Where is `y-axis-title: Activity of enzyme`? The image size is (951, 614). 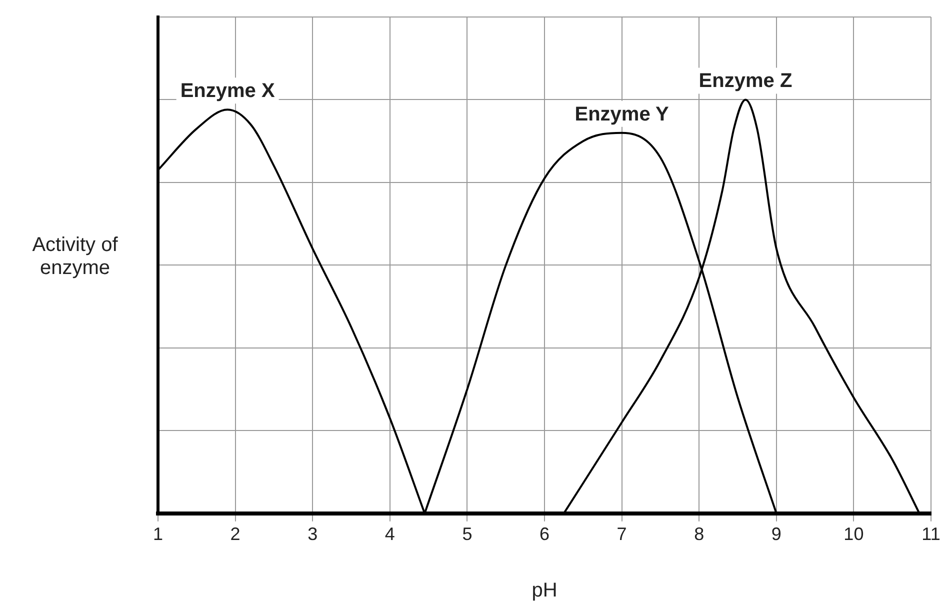
y-axis-title: Activity of enzyme is located at coordinates (75, 257).